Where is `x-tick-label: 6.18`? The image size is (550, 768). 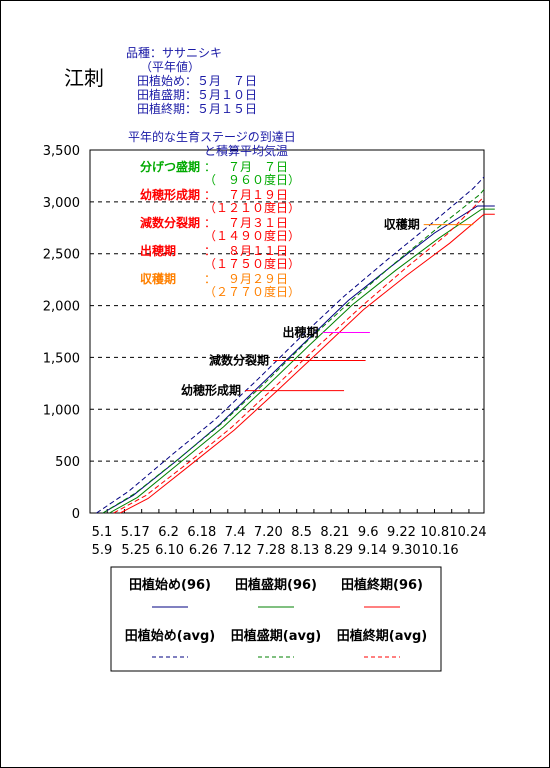 x-tick-label: 6.18 is located at coordinates (201, 532).